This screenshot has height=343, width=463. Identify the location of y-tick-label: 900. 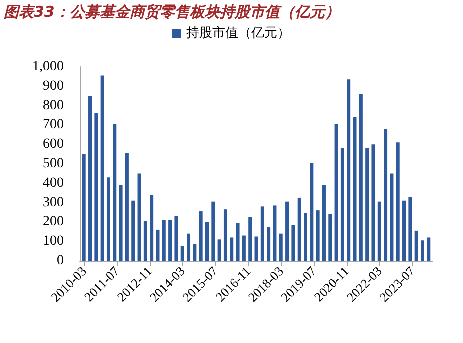
(53, 86).